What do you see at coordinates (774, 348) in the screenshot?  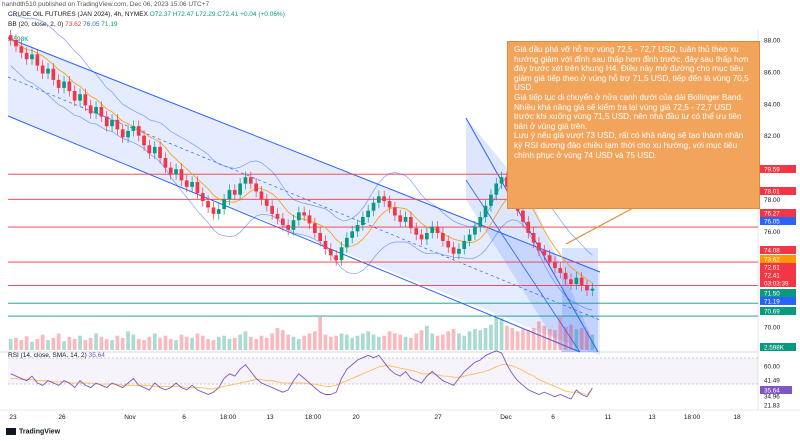 I see `volume-tag-label: 2.598K` at bounding box center [774, 348].